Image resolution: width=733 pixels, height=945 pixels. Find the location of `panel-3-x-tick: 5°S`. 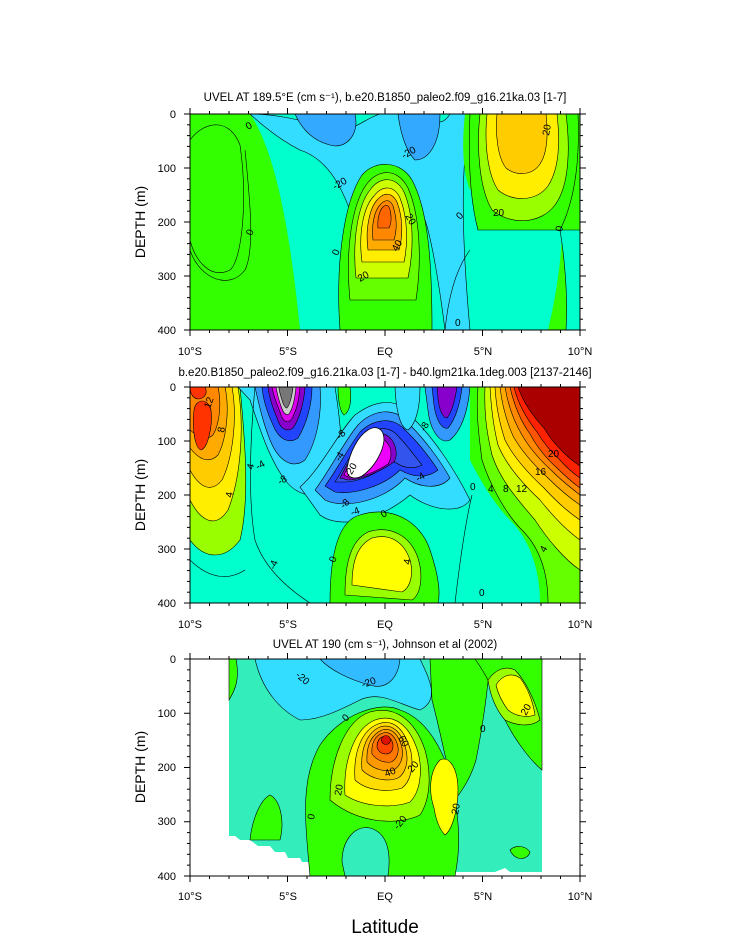

panel-3-x-tick: 5°S is located at coordinates (288, 897).